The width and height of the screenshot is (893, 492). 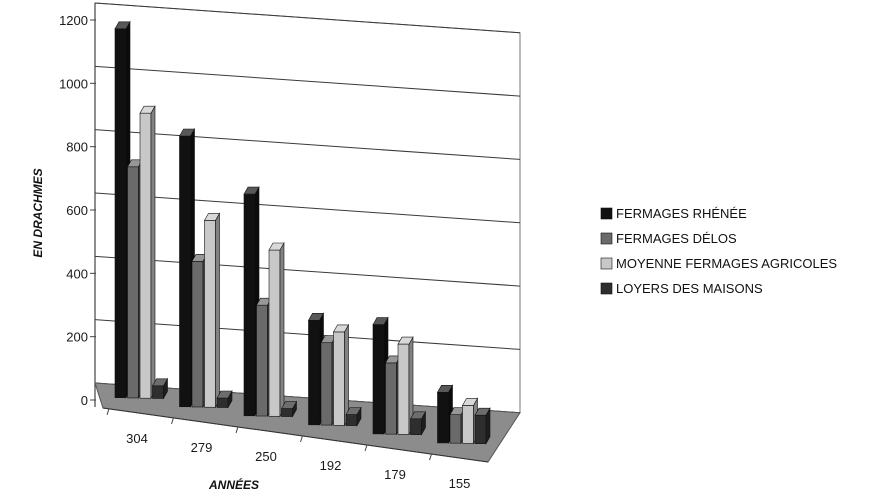 I want to click on x-tick-label: 279, so click(x=202, y=447).